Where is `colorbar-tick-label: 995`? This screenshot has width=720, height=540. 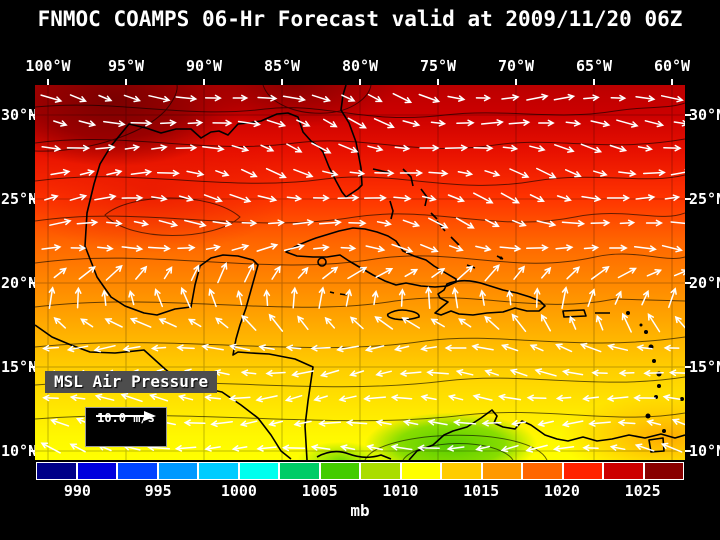
colorbar-tick-label: 995 is located at coordinates (158, 491).